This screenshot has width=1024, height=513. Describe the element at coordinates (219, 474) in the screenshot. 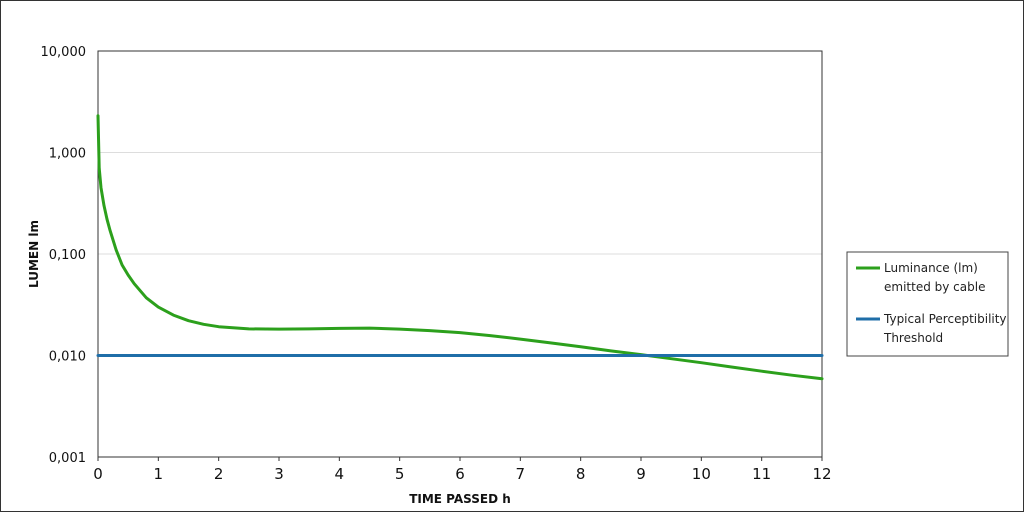

I see `x-tick-label: 2` at that location.